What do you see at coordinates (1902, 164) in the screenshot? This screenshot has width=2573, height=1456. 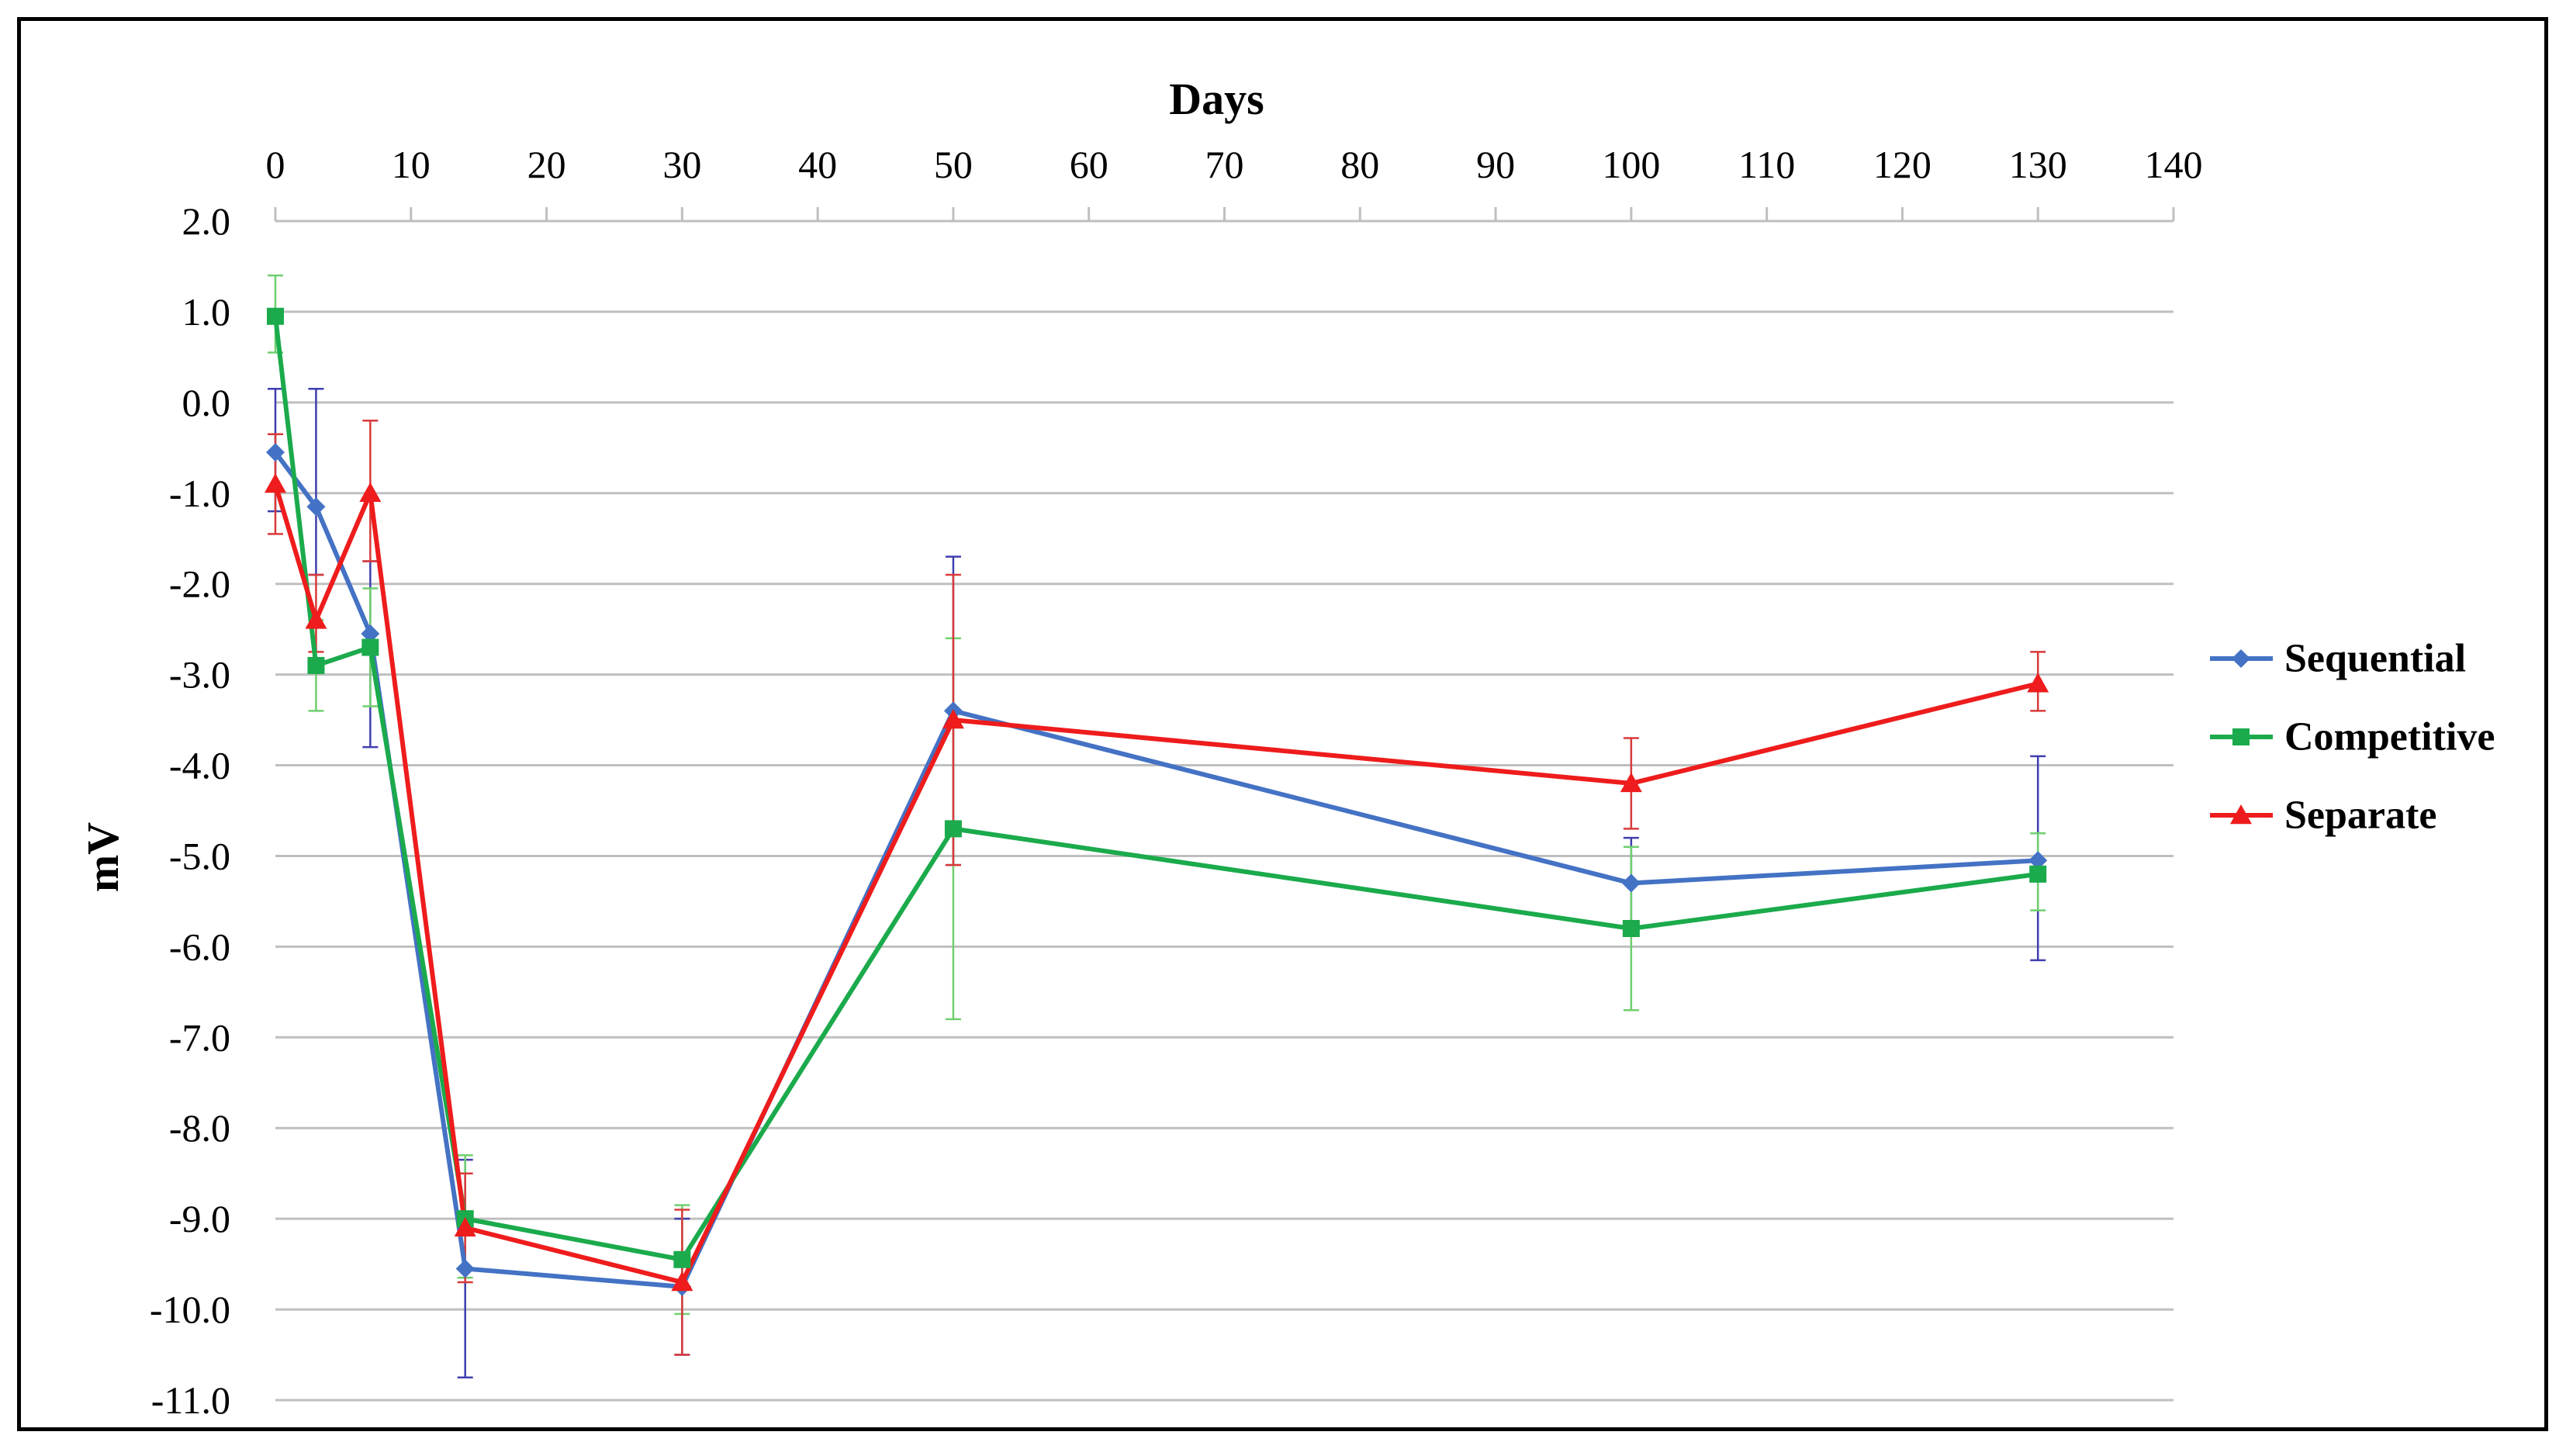 I see `x-tick-label: 120` at bounding box center [1902, 164].